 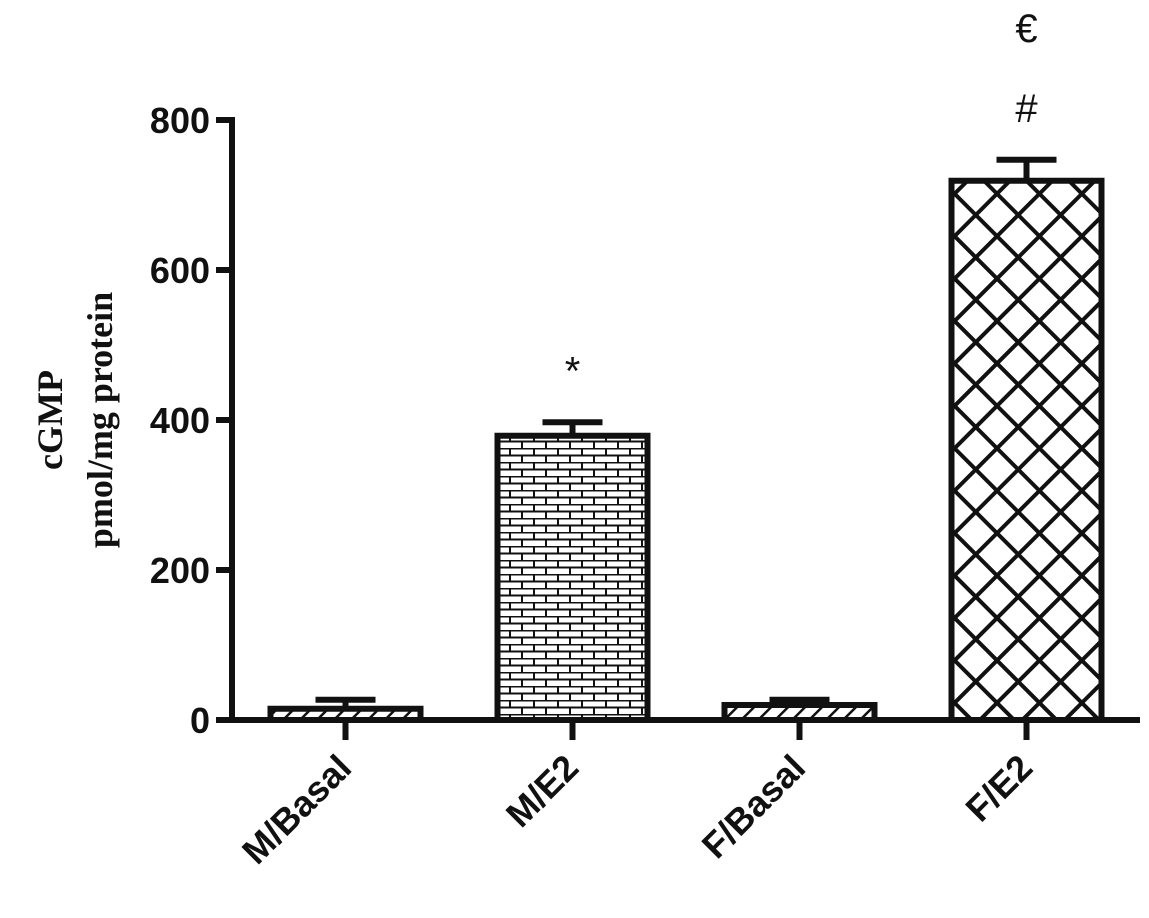 What do you see at coordinates (573, 371) in the screenshot?
I see `annotation: *` at bounding box center [573, 371].